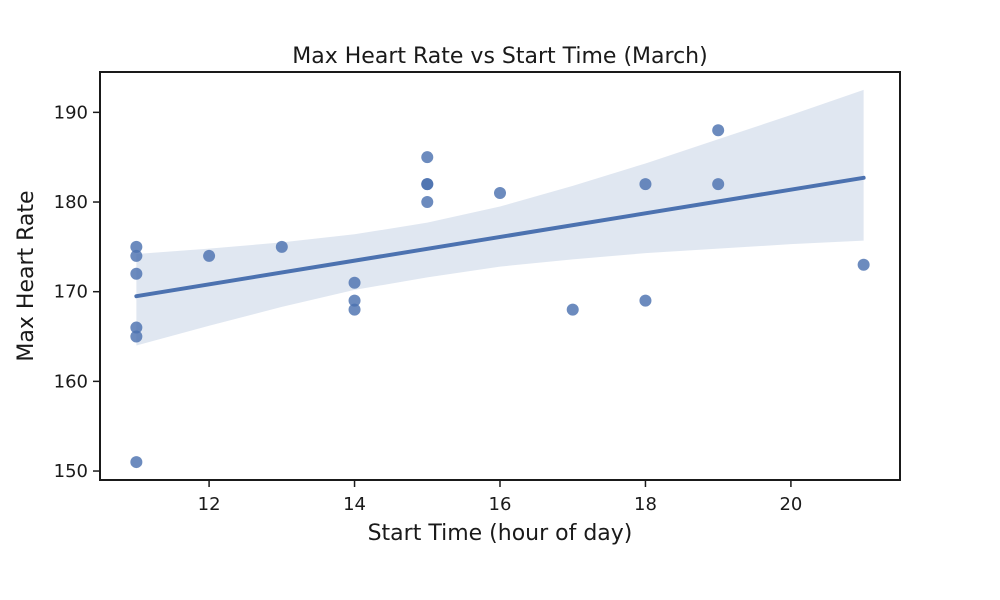  Describe the element at coordinates (500, 504) in the screenshot. I see `x-tick-label: 16` at that location.